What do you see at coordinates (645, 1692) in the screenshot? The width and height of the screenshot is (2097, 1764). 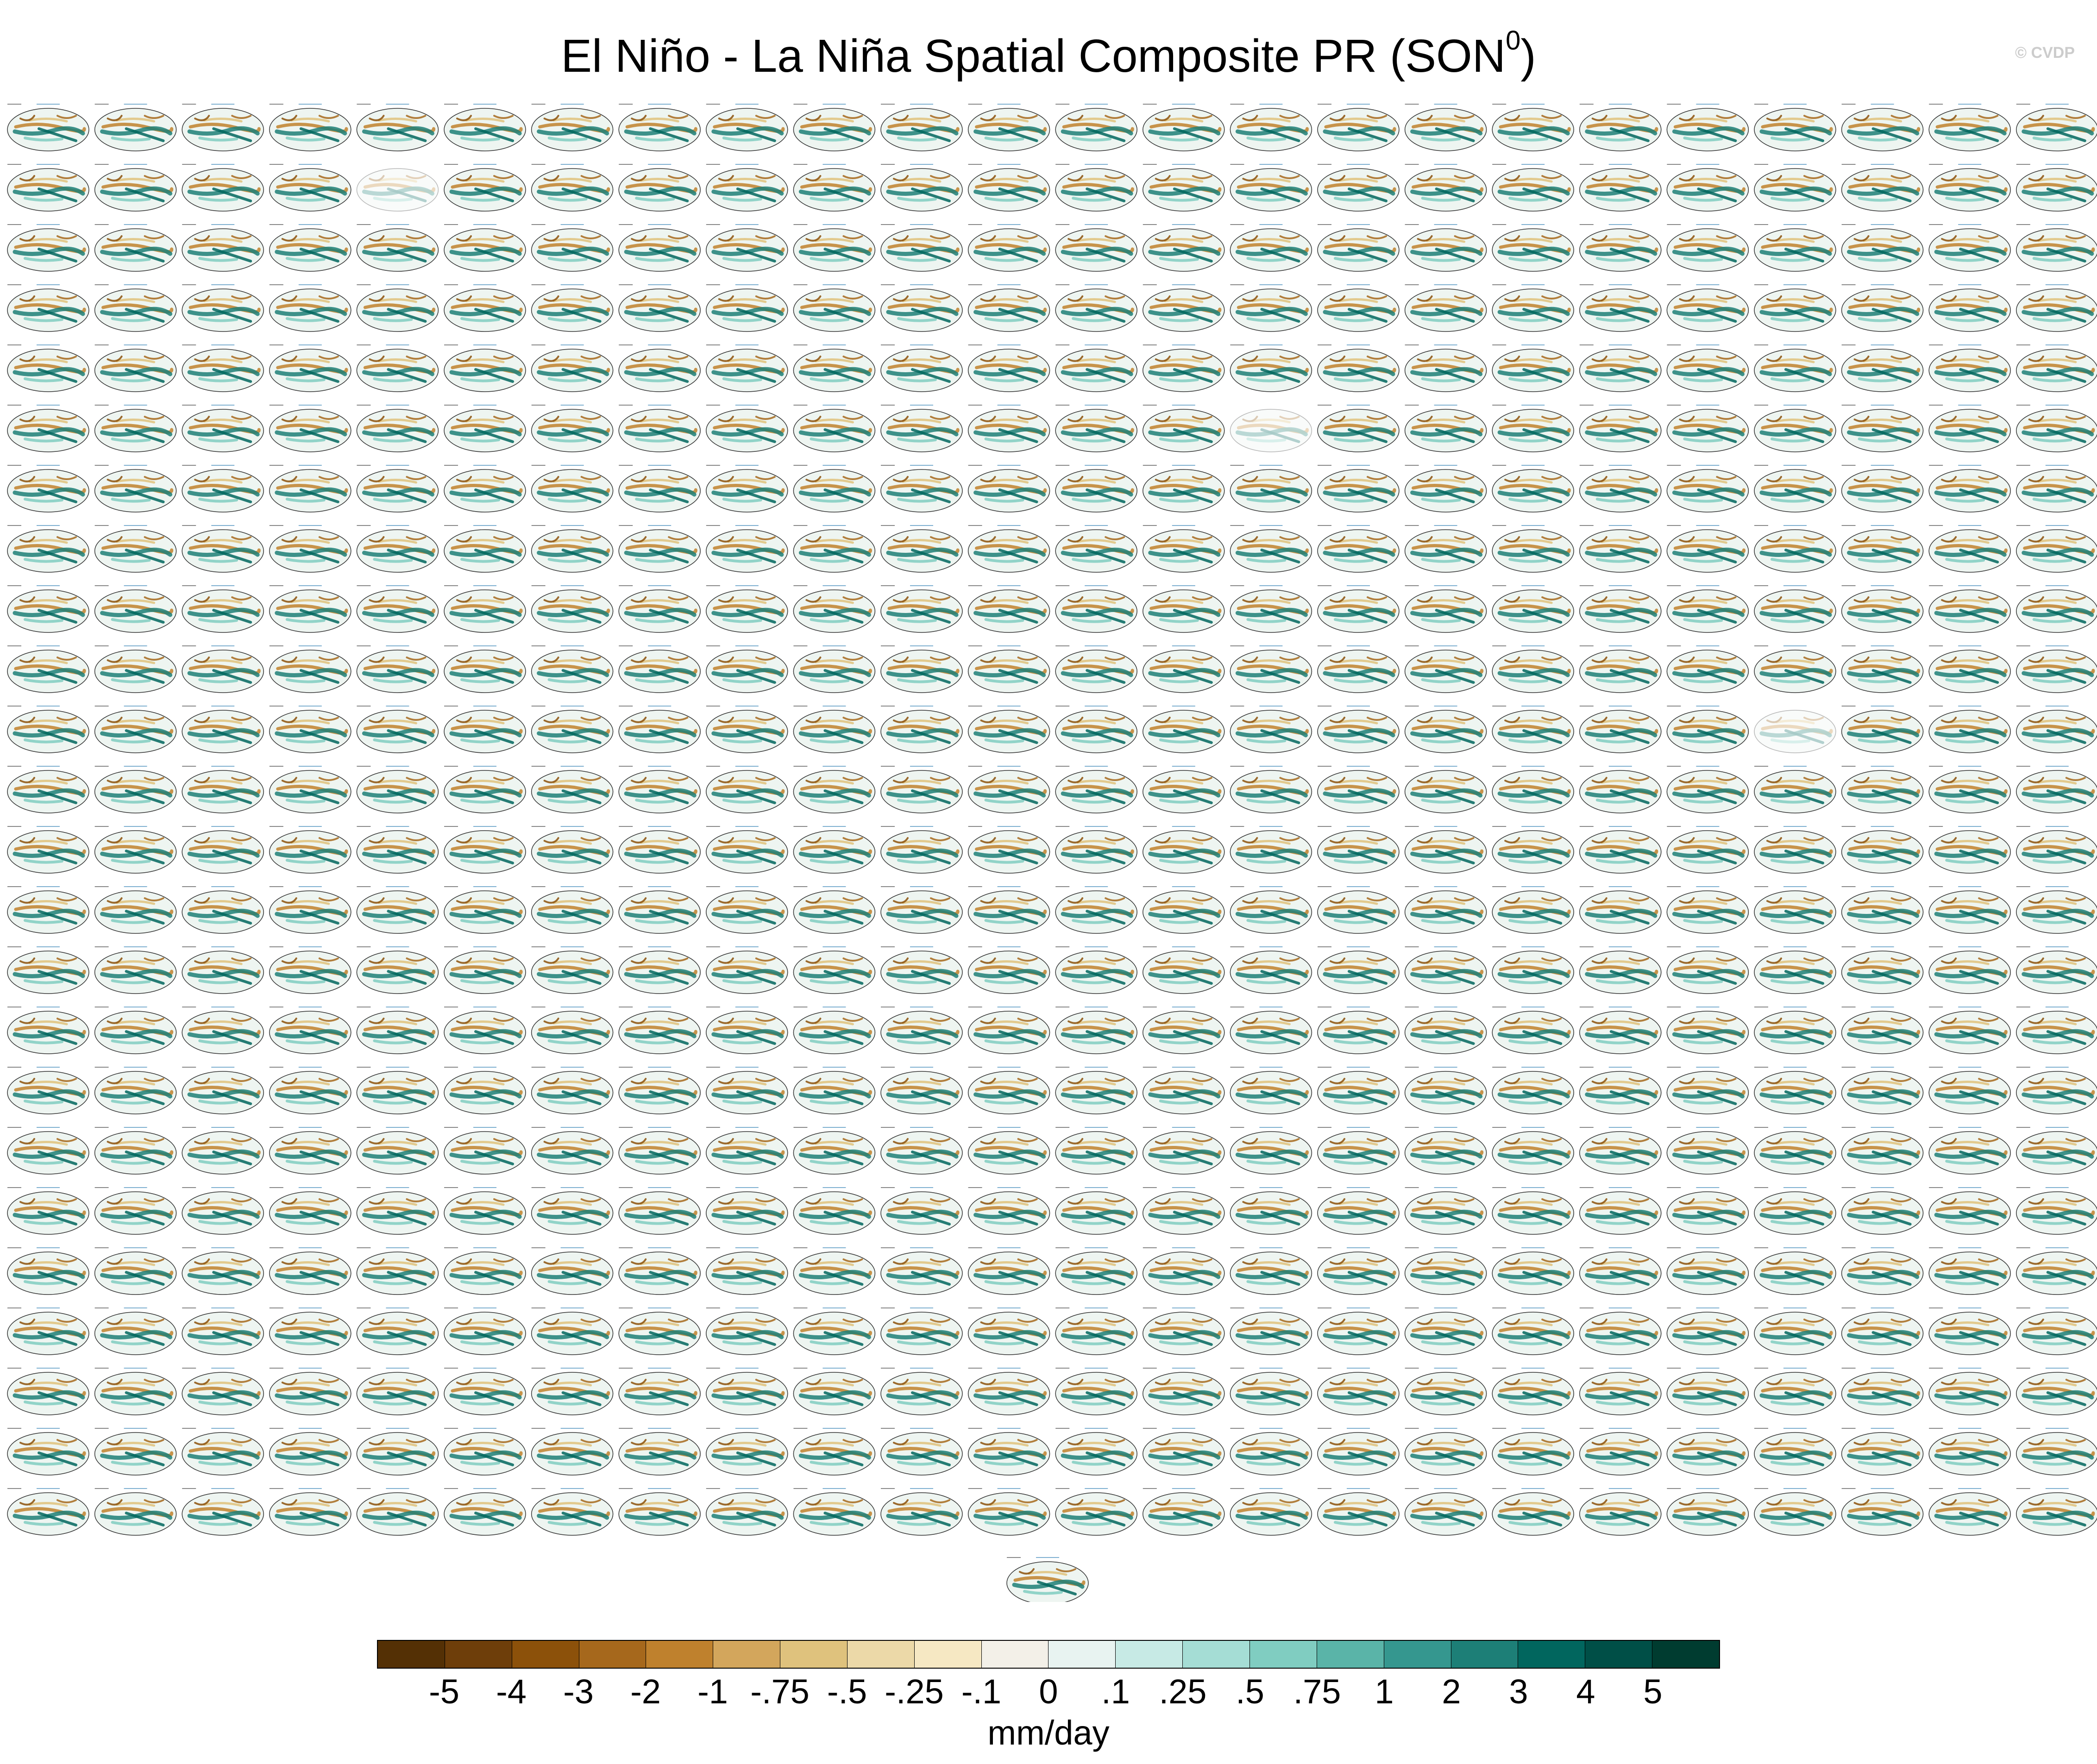 I see `colorbar-tick-label: -2` at bounding box center [645, 1692].